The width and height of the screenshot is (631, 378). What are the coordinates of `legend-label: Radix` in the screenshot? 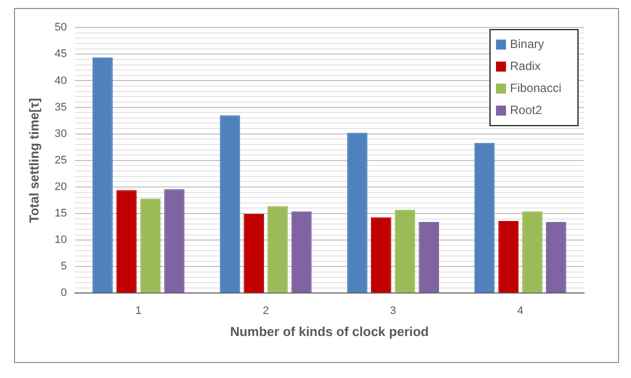 It's located at (525, 65).